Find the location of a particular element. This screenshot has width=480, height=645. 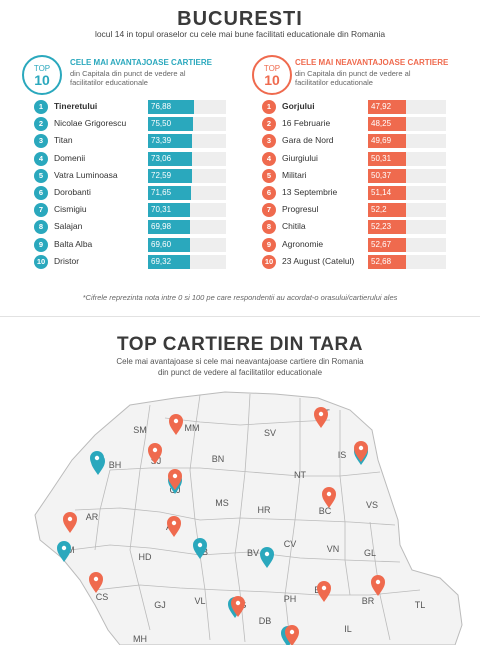

county-label-mm: MM is located at coordinates (192, 428).